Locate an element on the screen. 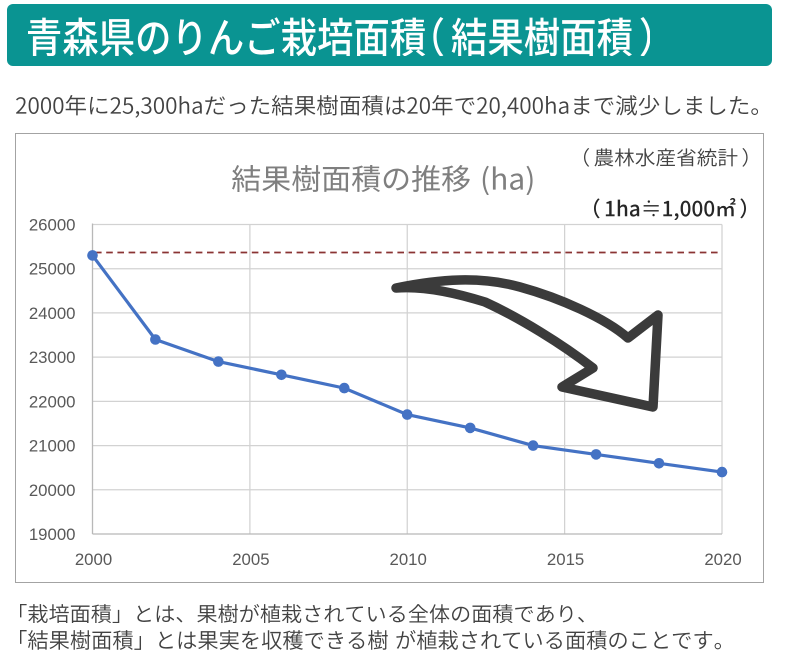 This screenshot has width=796, height=665. svg-text: 24000 is located at coordinates (52, 313).